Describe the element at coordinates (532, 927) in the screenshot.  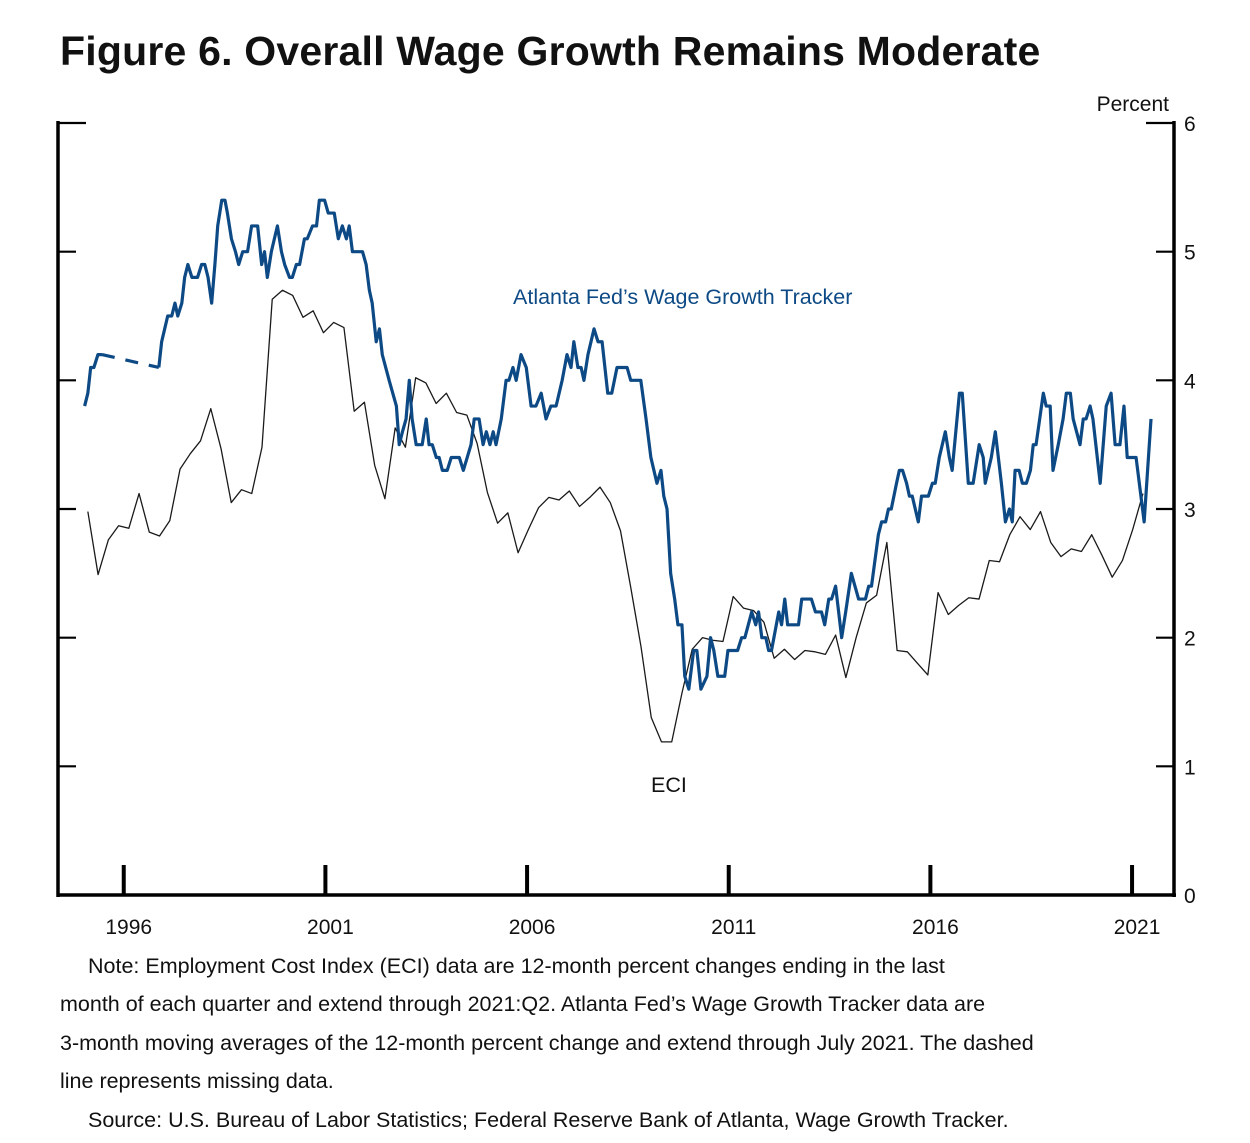
I see `x-tick-label: 2006` at that location.